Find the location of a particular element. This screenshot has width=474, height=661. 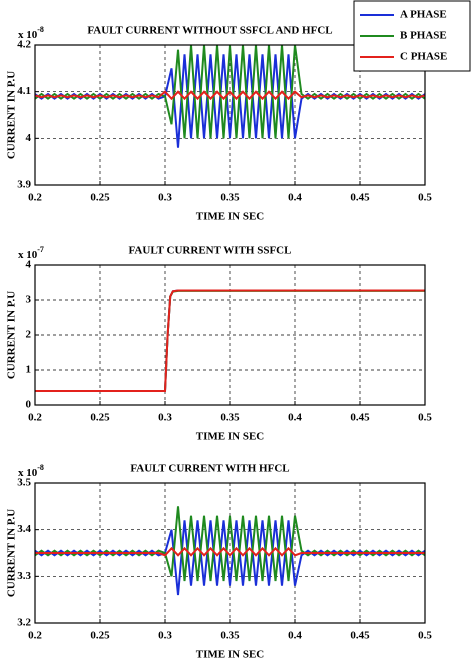

y-tick-label: 0 is located at coordinates (29, 405).